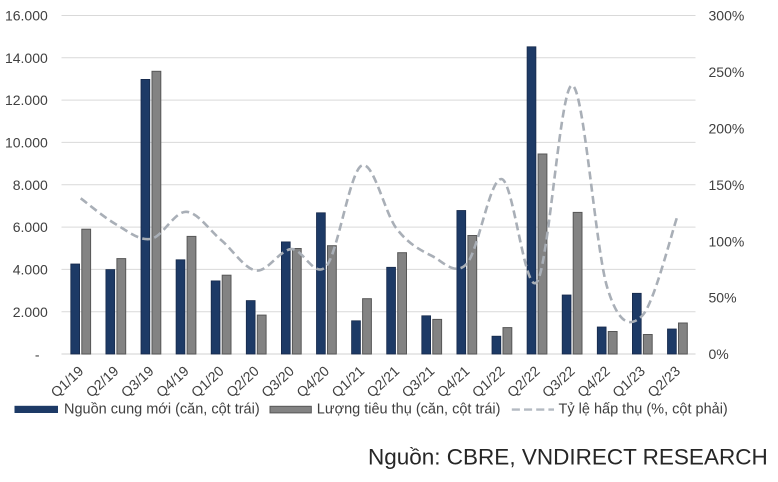 This screenshot has width=778, height=482. What do you see at coordinates (727, 241) in the screenshot?
I see `svg-text: 100%` at bounding box center [727, 241].